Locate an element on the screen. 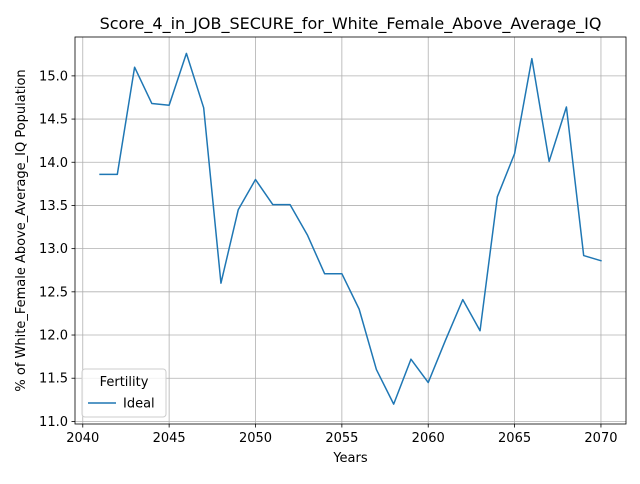 This screenshot has height=484, width=640. y-tick-label: 11.5 is located at coordinates (53, 379).